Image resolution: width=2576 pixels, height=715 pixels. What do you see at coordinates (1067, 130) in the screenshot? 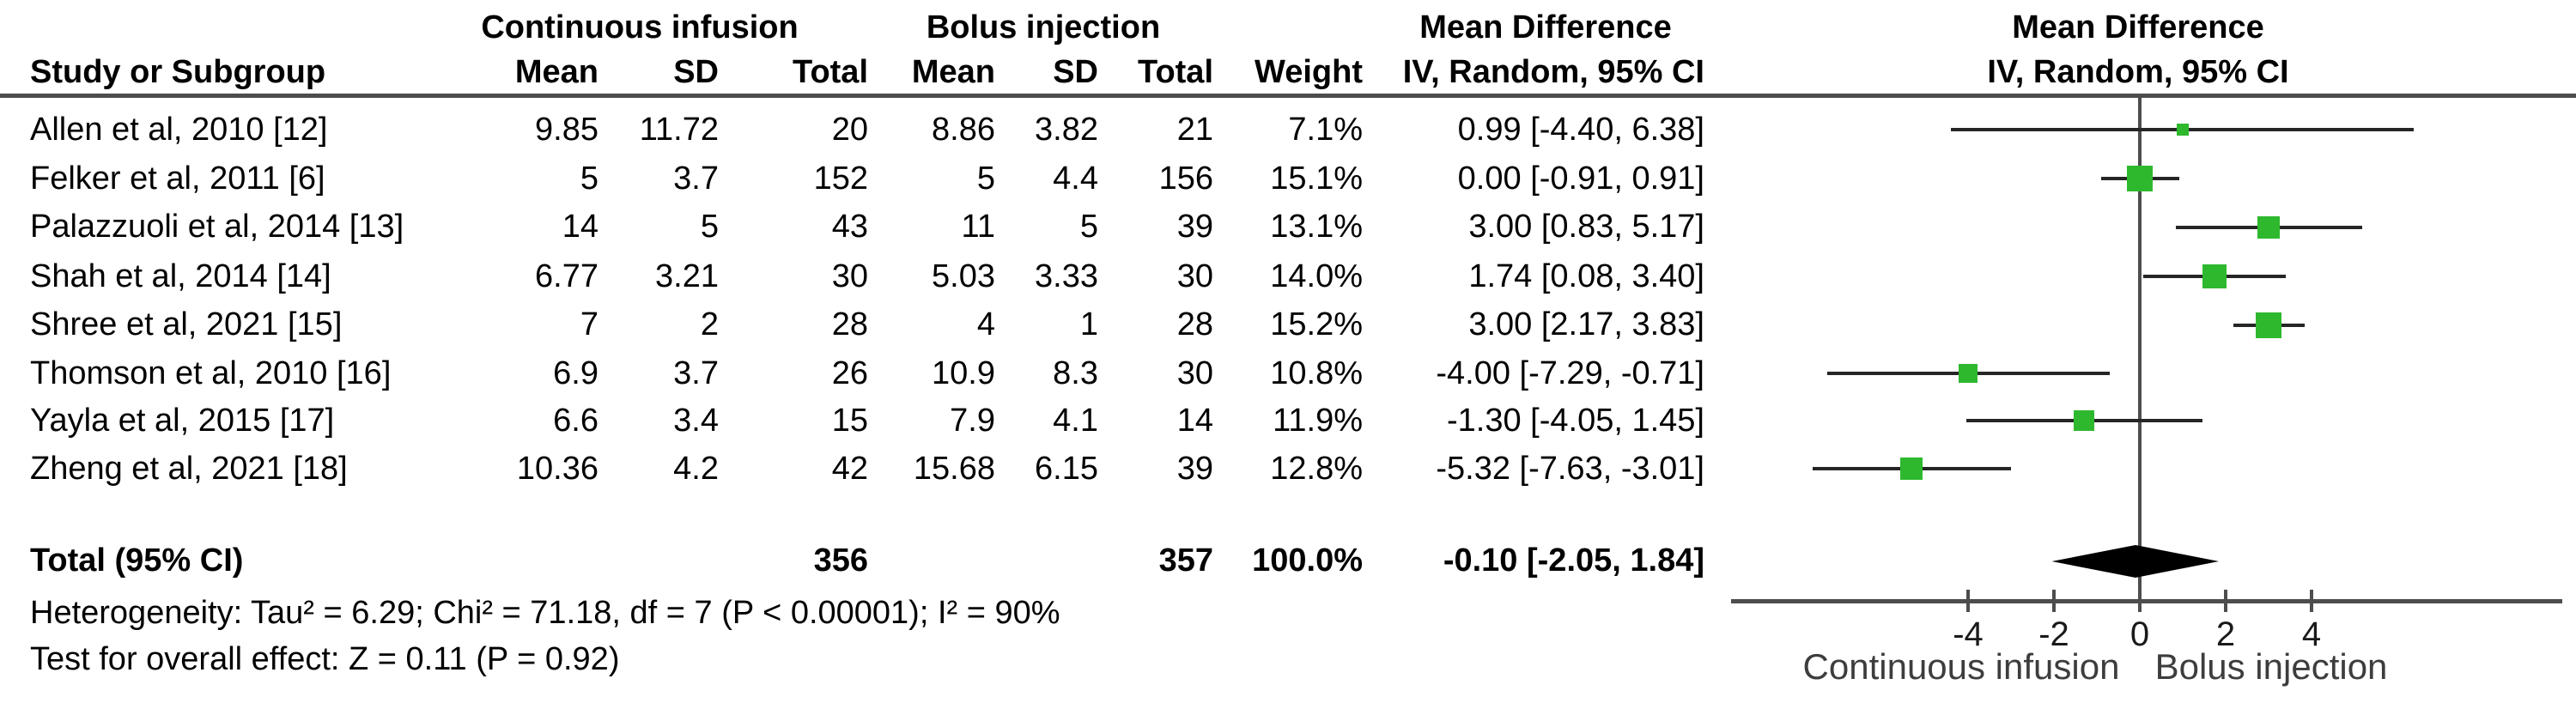
I see `sd2-value: 3.82` at bounding box center [1067, 130].